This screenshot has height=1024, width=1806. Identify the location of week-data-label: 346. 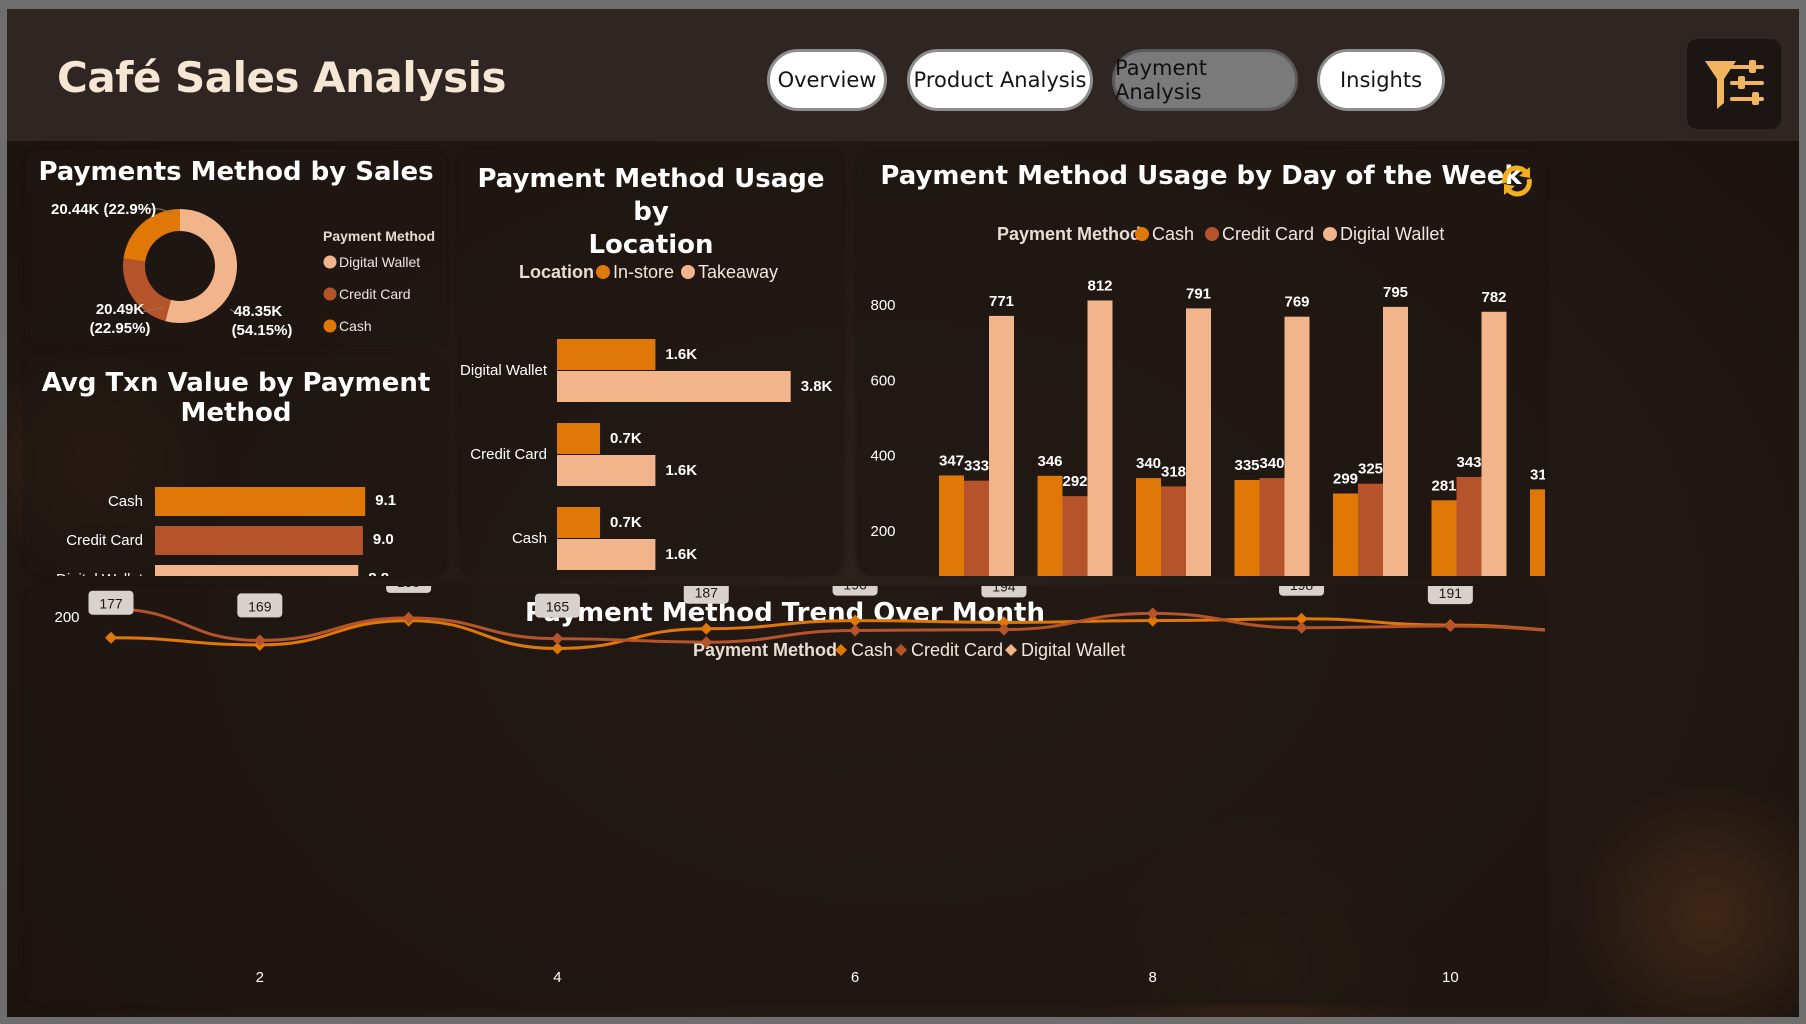
(1049, 461).